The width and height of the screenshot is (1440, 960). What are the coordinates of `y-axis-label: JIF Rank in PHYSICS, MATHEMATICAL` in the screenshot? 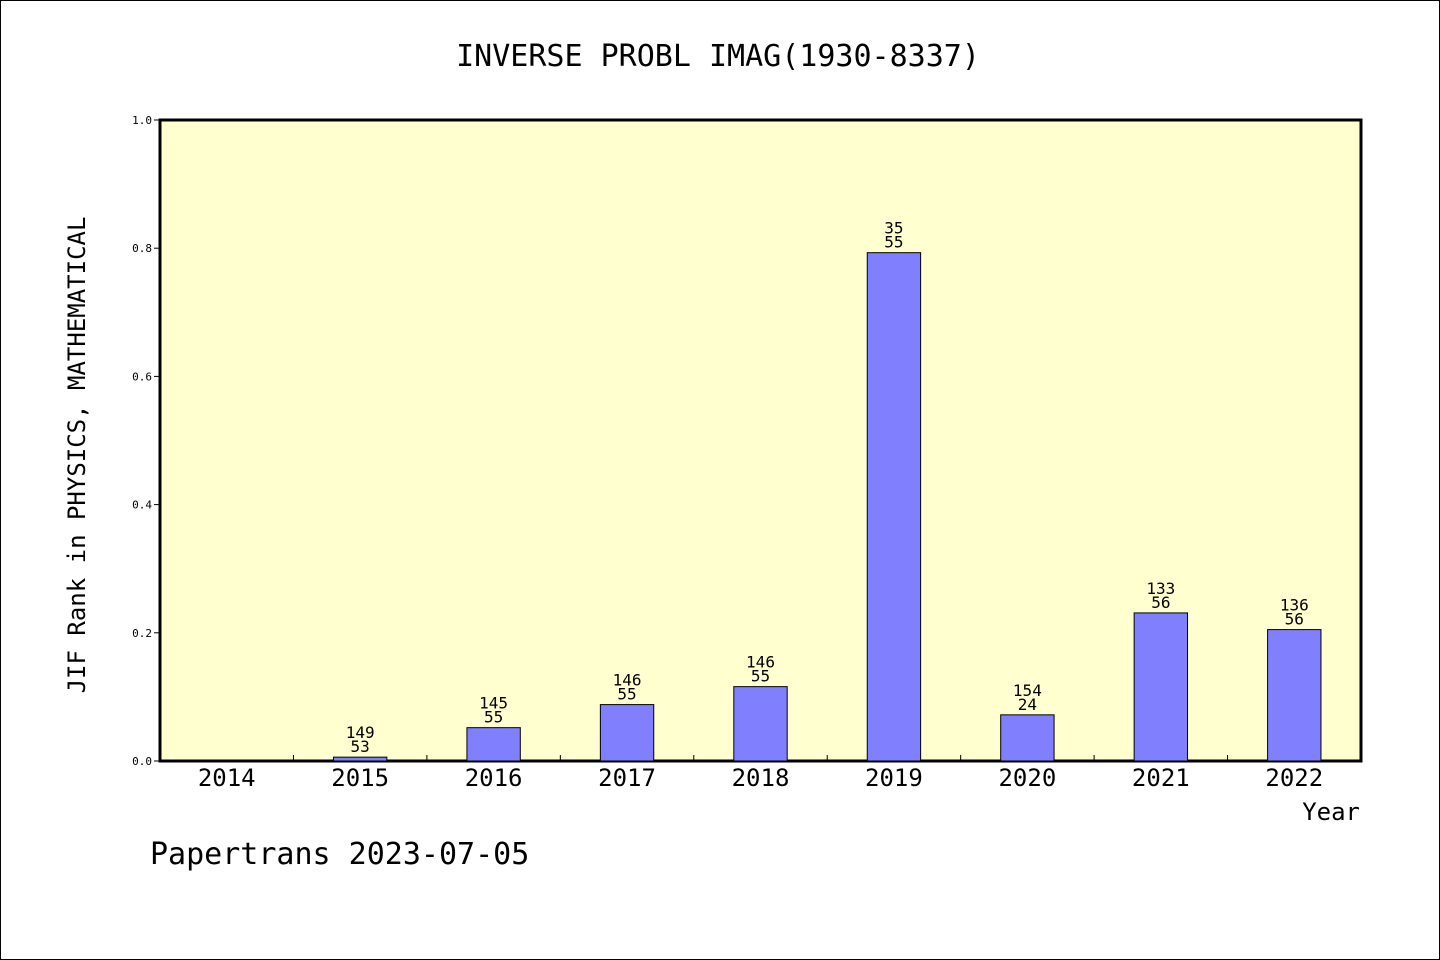 It's located at (77, 455).